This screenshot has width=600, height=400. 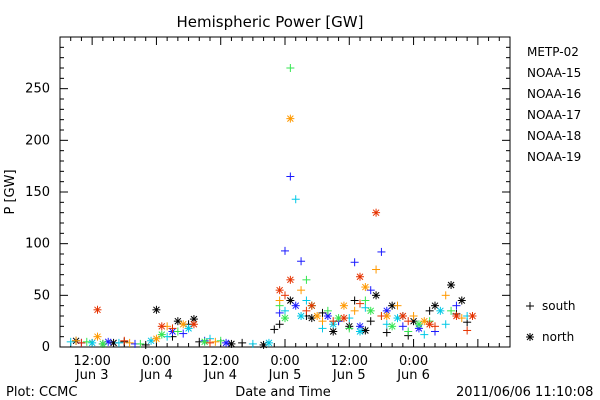 I want to click on north-marker-label: north, so click(x=558, y=337).